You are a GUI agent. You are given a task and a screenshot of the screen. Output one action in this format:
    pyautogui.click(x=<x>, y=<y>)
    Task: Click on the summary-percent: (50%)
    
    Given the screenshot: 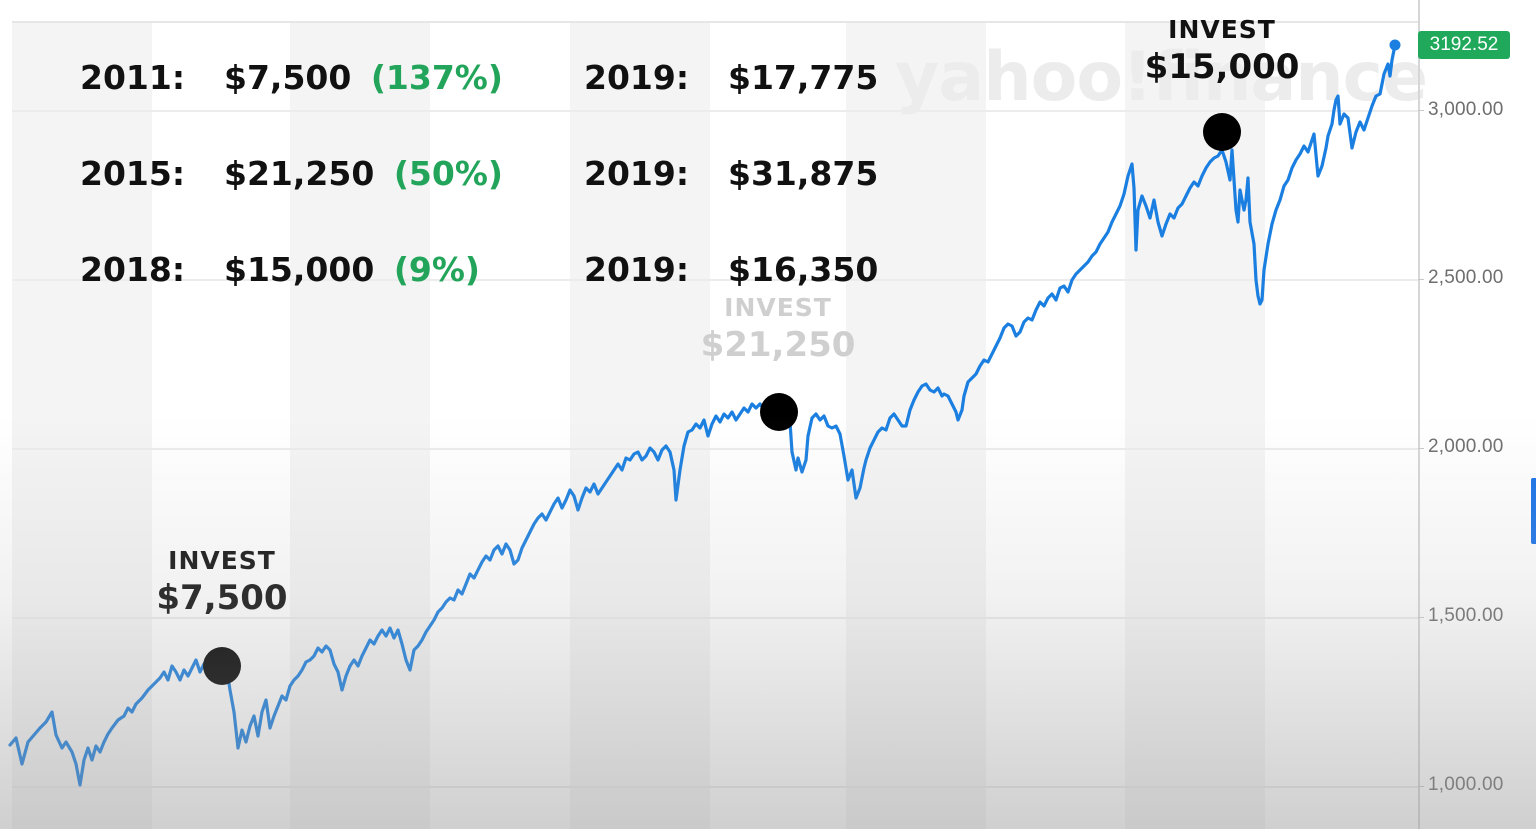 What is the action you would take?
    pyautogui.click(x=448, y=173)
    